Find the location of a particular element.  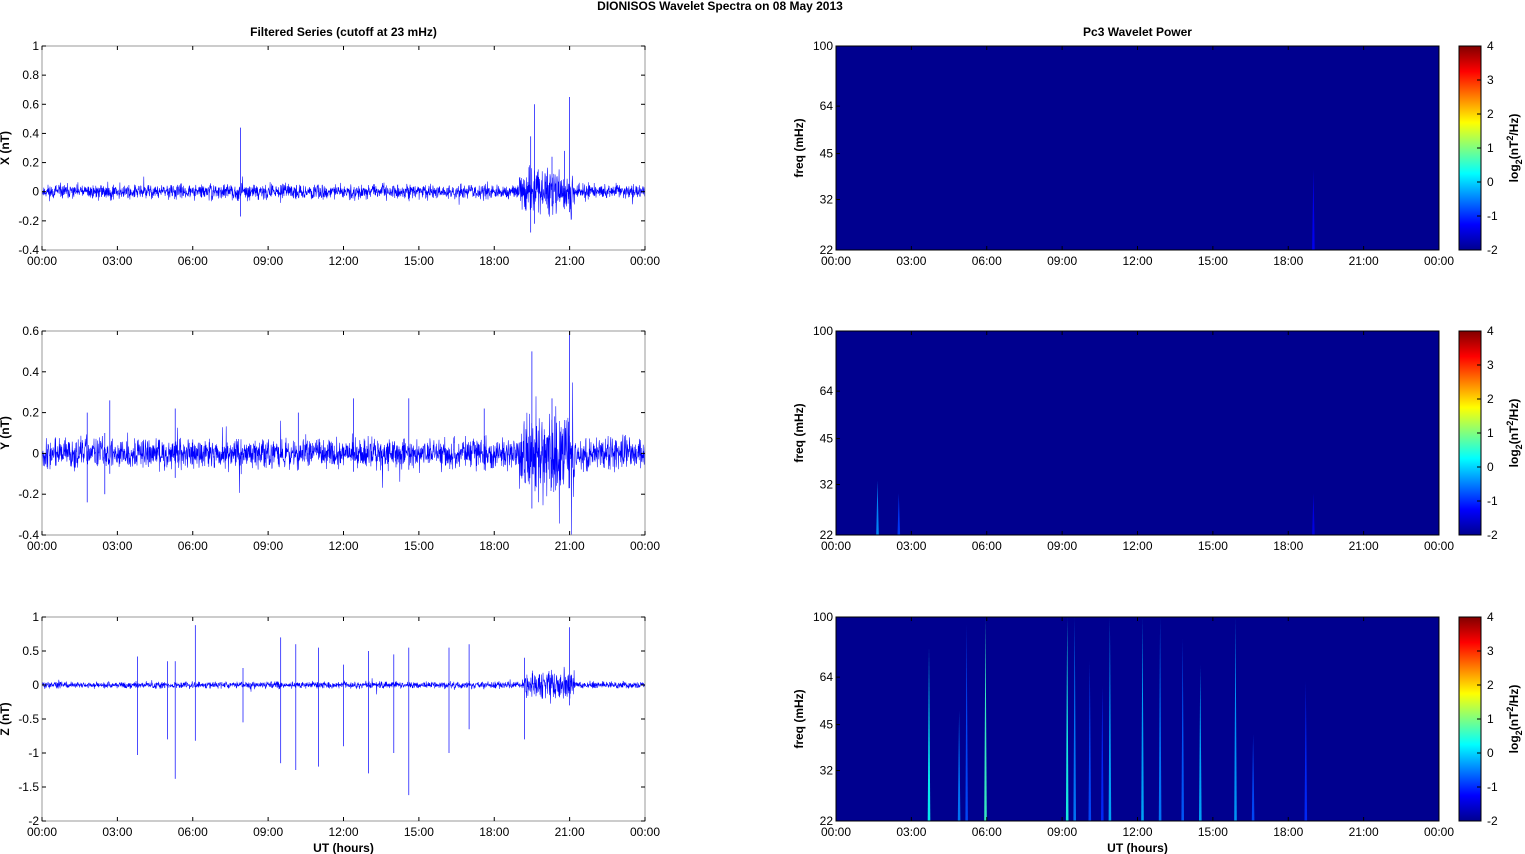

y-series-xtick-label: 09:00 is located at coordinates (268, 546).